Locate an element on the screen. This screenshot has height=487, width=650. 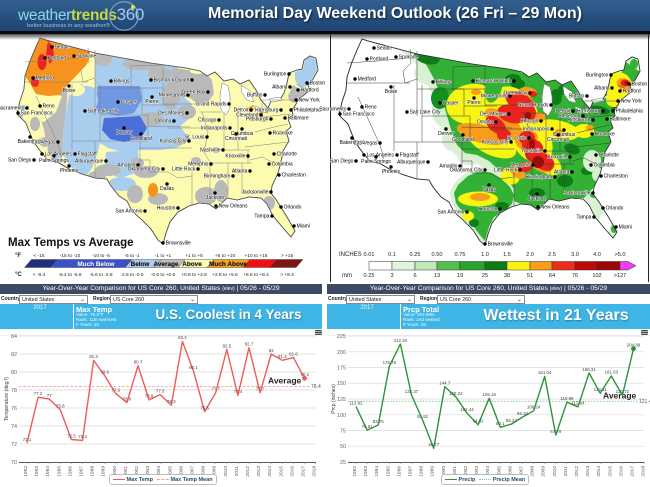
svg-text: 82 is located at coordinates (14, 355).